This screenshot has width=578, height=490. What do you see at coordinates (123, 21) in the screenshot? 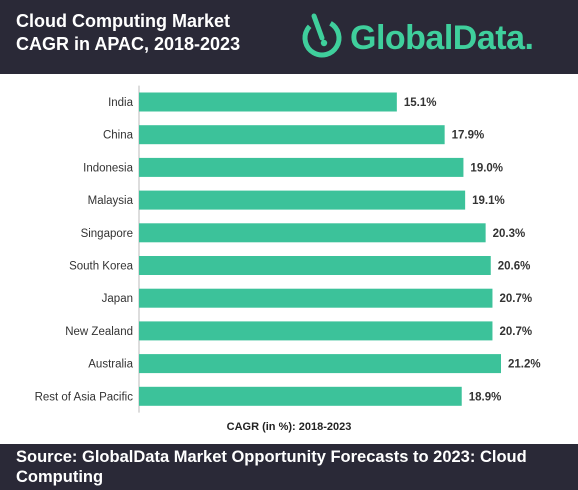
I see `title-line-1: Cloud Computing Market` at bounding box center [123, 21].